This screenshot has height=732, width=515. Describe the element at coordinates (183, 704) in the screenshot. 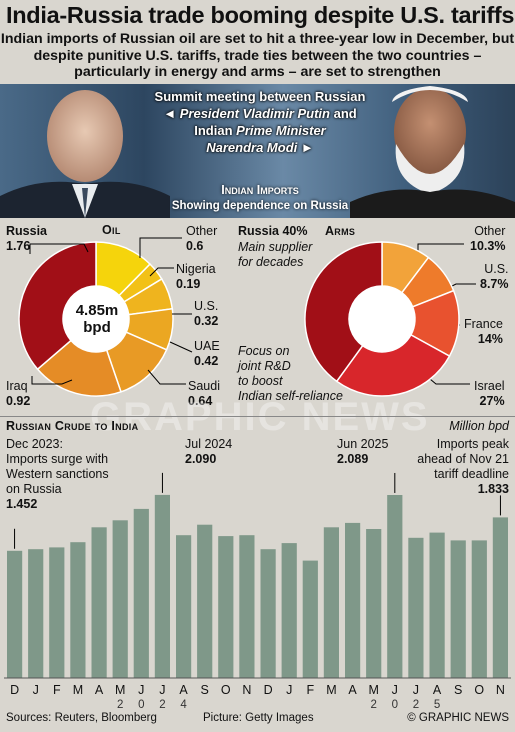

I see `year-2024-digit-3: 4` at that location.